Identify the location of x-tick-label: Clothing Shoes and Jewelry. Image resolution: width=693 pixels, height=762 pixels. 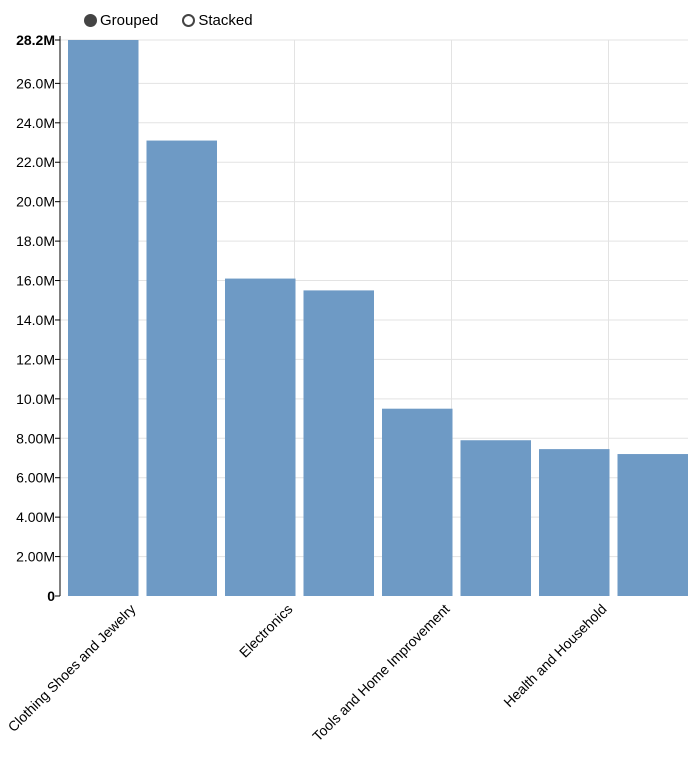
(72, 668).